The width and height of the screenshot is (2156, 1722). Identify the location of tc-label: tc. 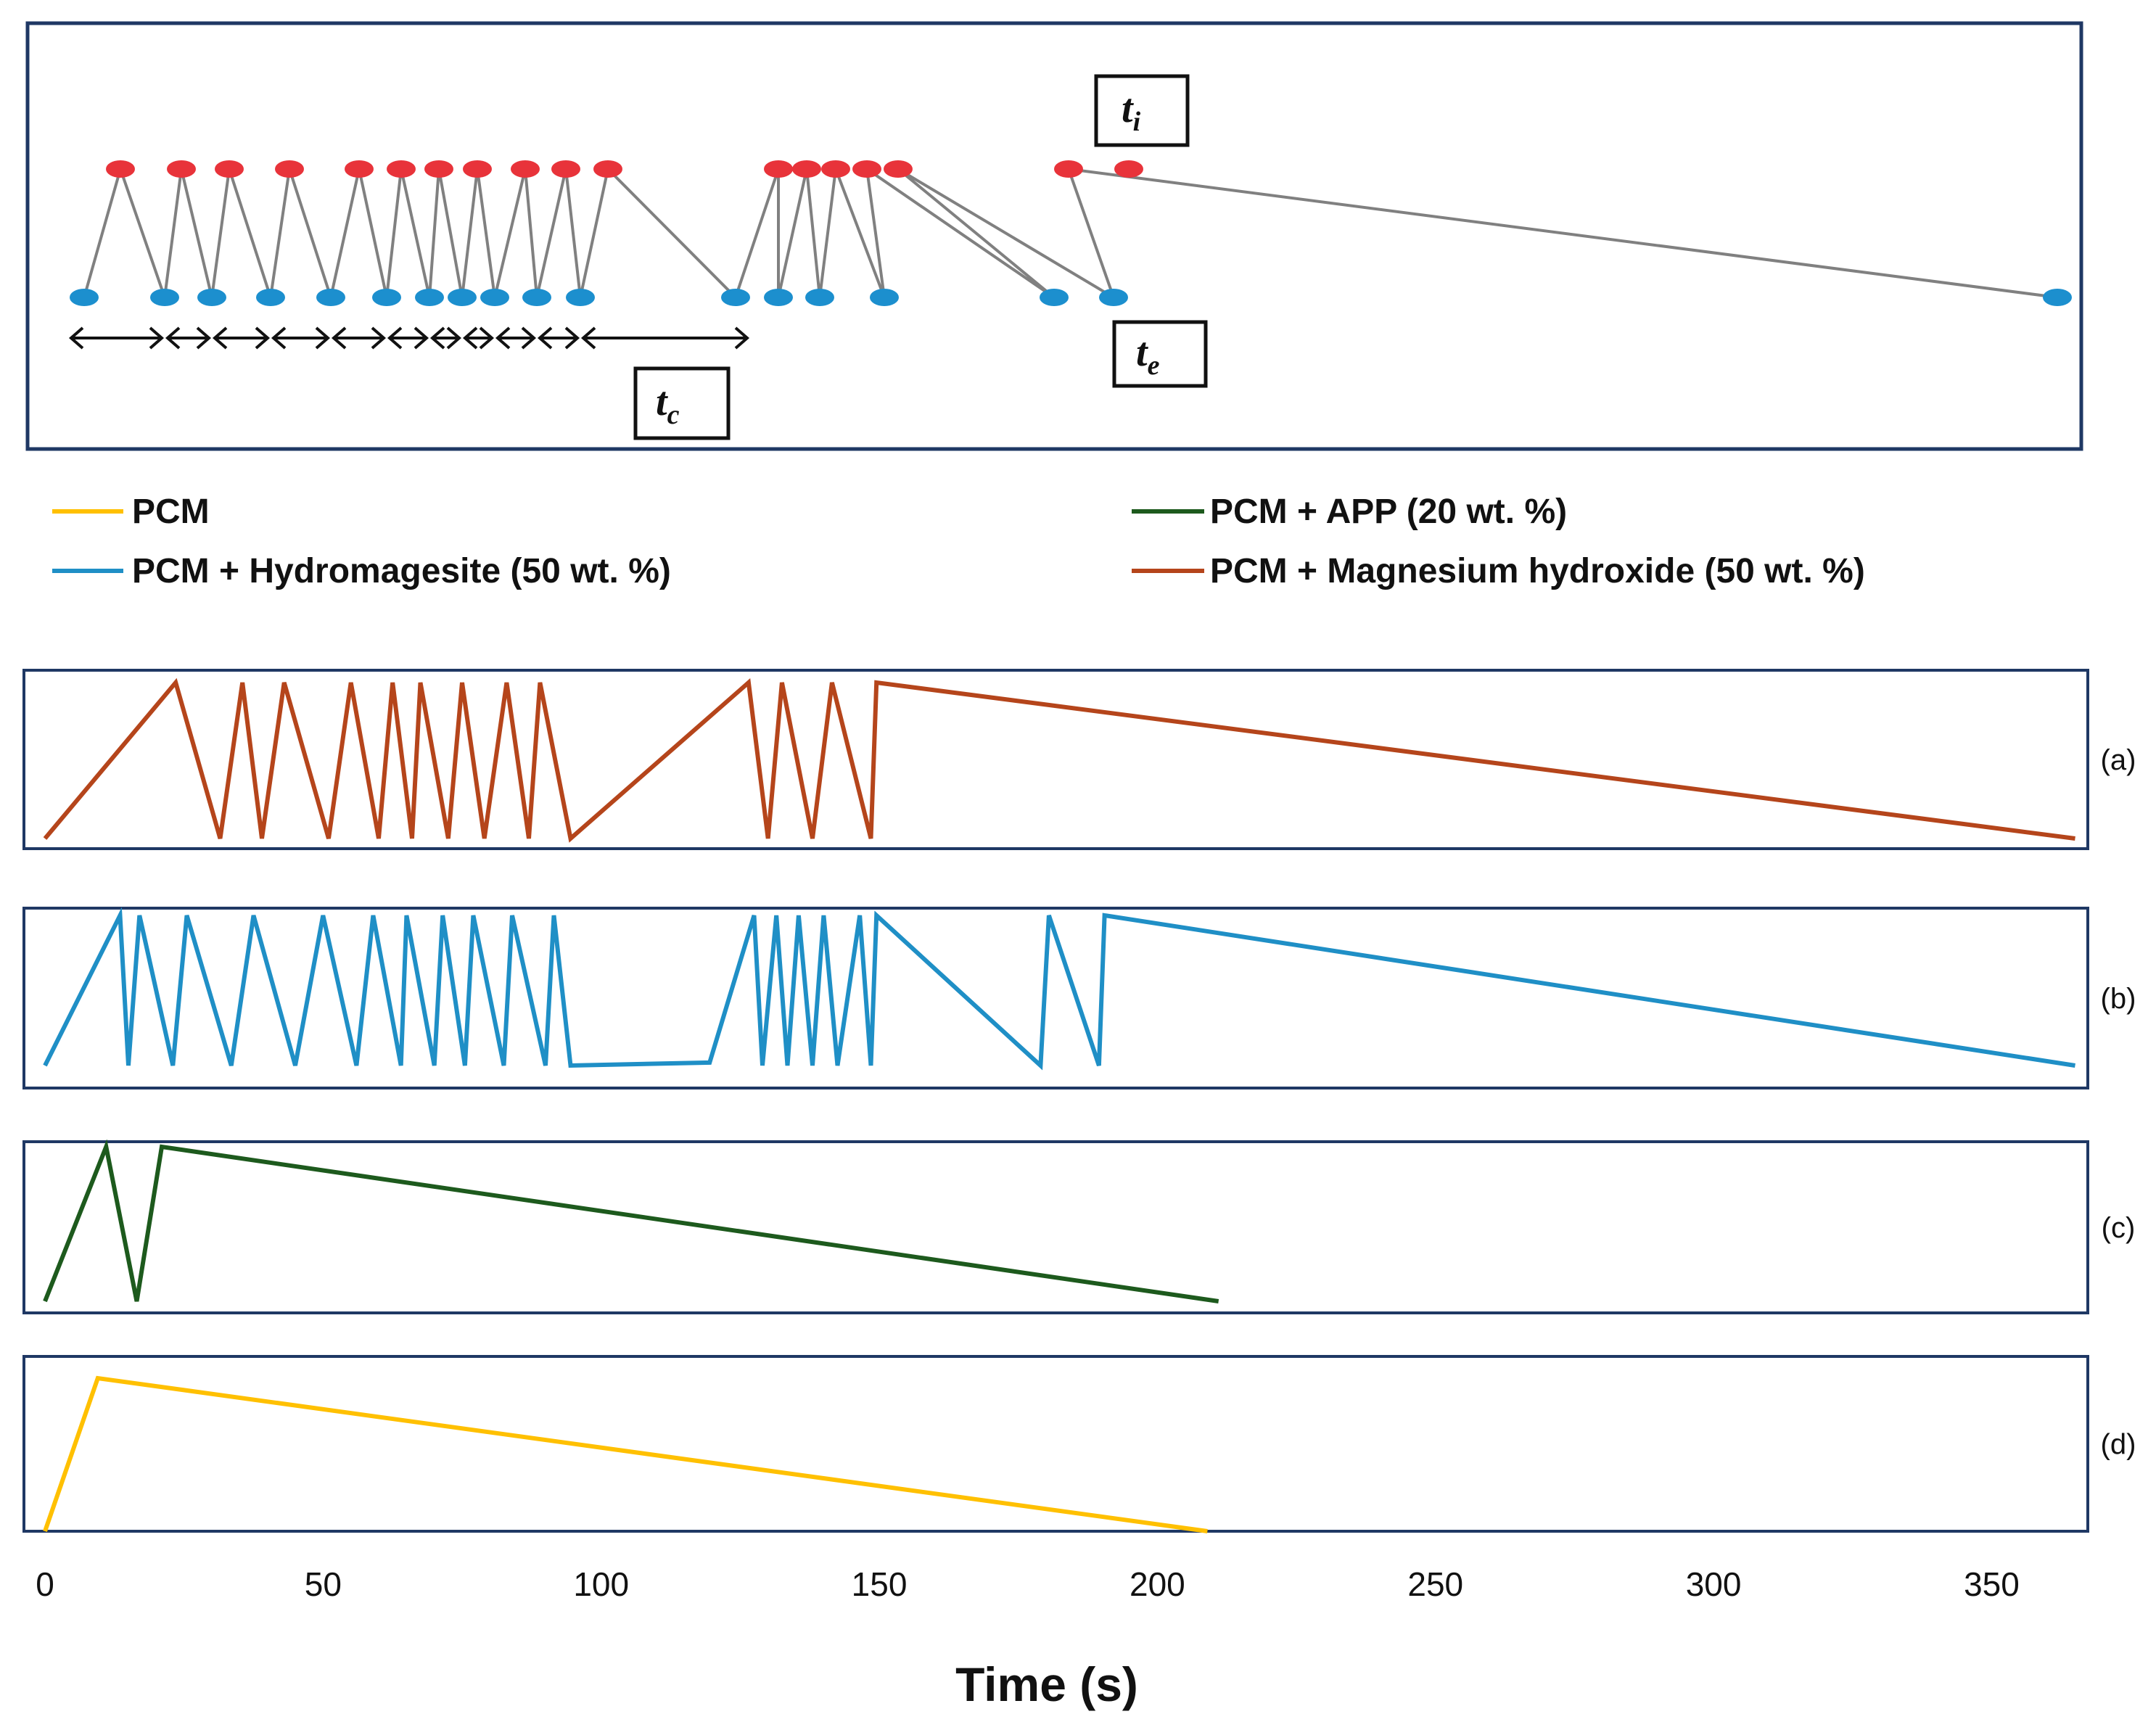
(668, 405).